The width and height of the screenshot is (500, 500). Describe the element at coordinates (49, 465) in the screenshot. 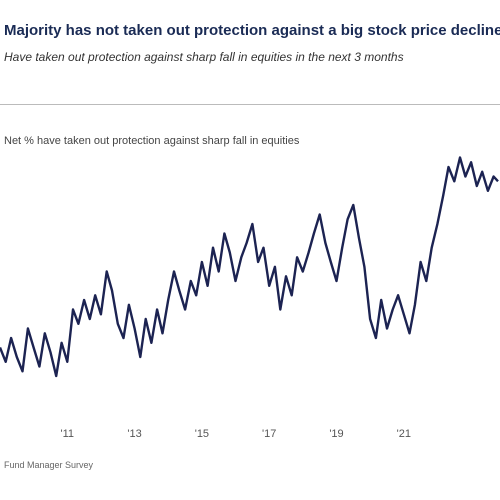

I see `chart-source: Fund Manager Survey` at that location.